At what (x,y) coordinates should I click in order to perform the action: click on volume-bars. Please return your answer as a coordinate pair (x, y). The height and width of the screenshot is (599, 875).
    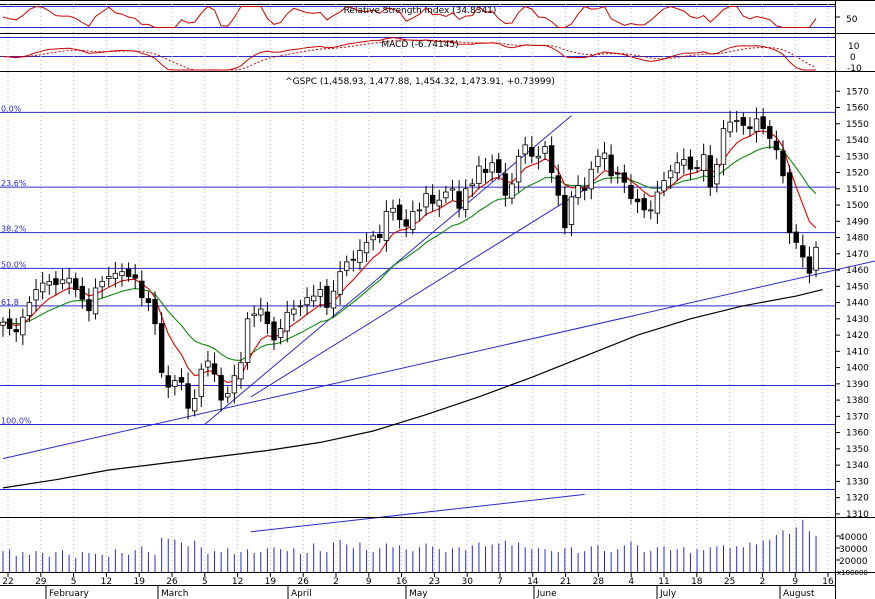
    Looking at the image, I should click on (409, 545).